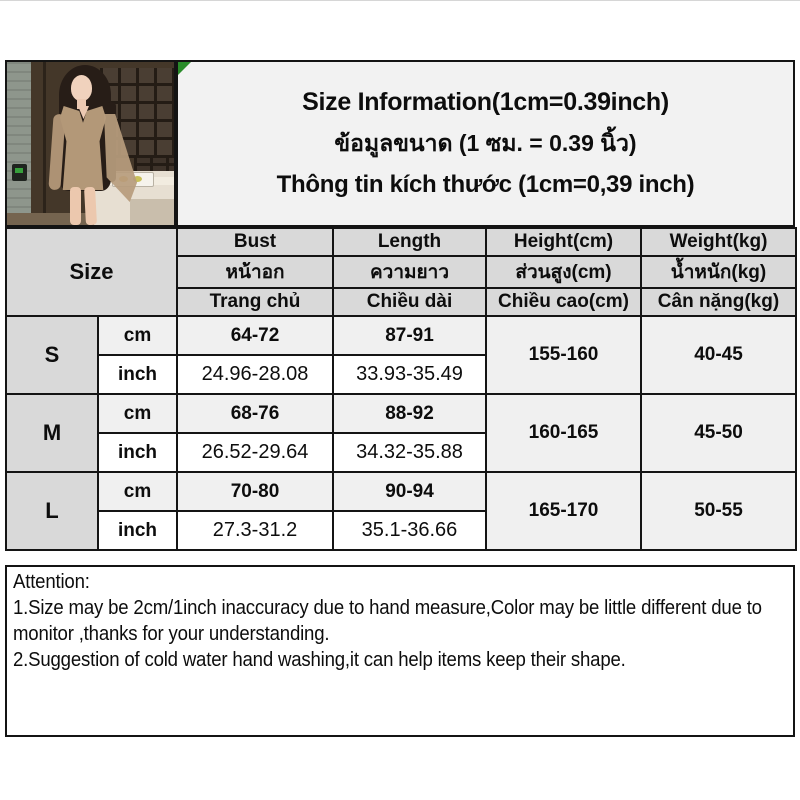 Image resolution: width=800 pixels, height=800 pixels. I want to click on header-bust-en: Bust, so click(255, 242).